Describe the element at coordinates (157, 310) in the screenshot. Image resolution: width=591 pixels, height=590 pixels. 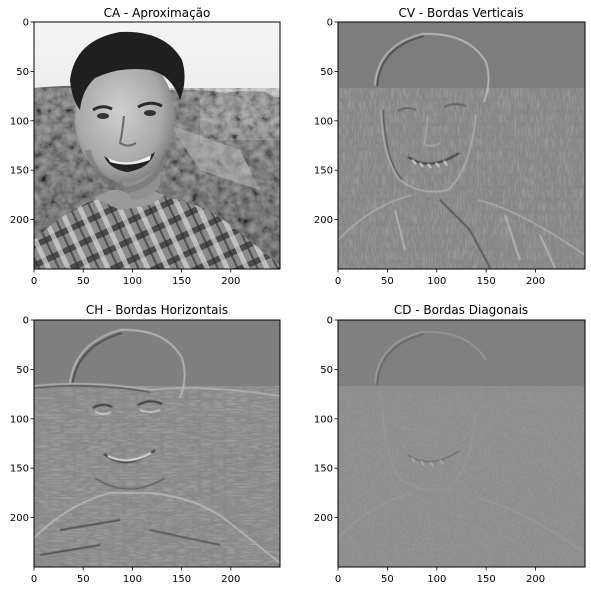
I see `panel-title-3: CH - Bordas Horizontais` at that location.